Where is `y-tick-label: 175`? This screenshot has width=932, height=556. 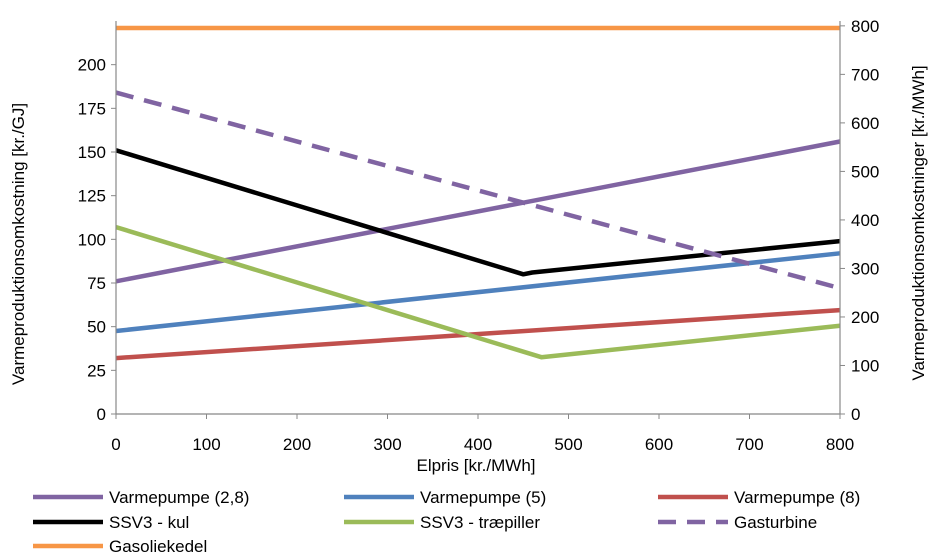
y-tick-label: 175 is located at coordinates (92, 108).